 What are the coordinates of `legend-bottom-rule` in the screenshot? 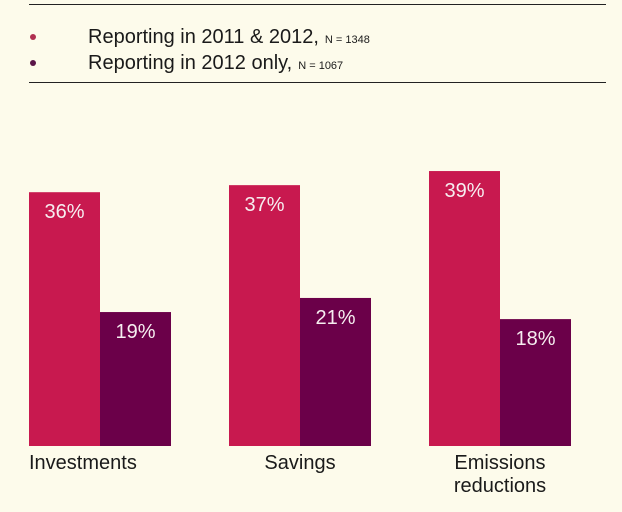 It's located at (317, 82).